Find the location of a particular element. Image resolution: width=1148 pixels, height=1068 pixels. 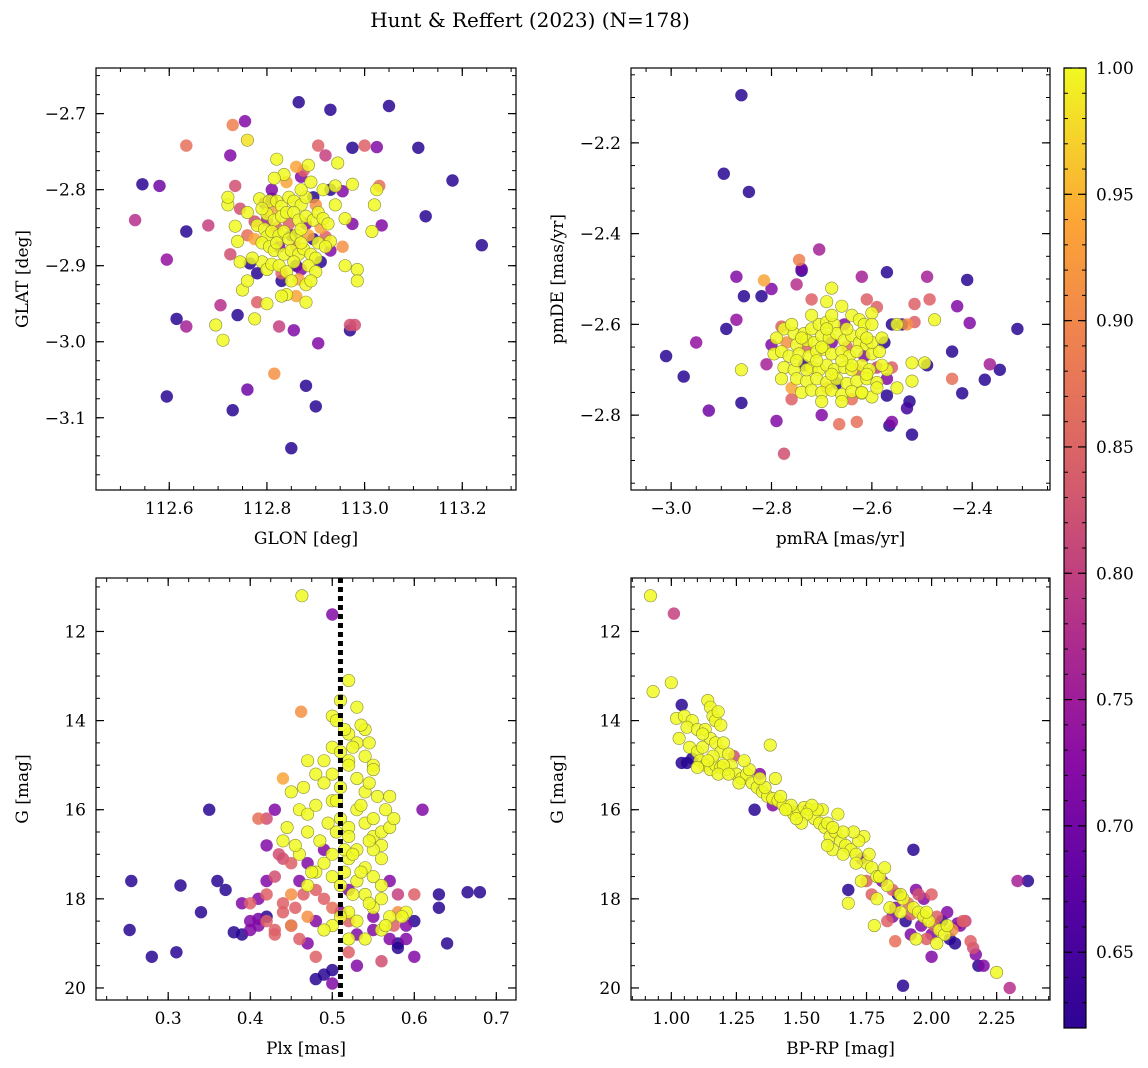

x-axis-label: pmRA [mas/yr] is located at coordinates (840, 539).